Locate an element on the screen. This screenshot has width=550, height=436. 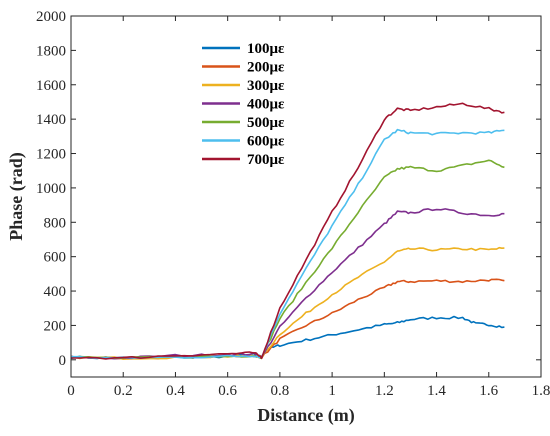
x-tick-label: 1.8 is located at coordinates (541, 391).